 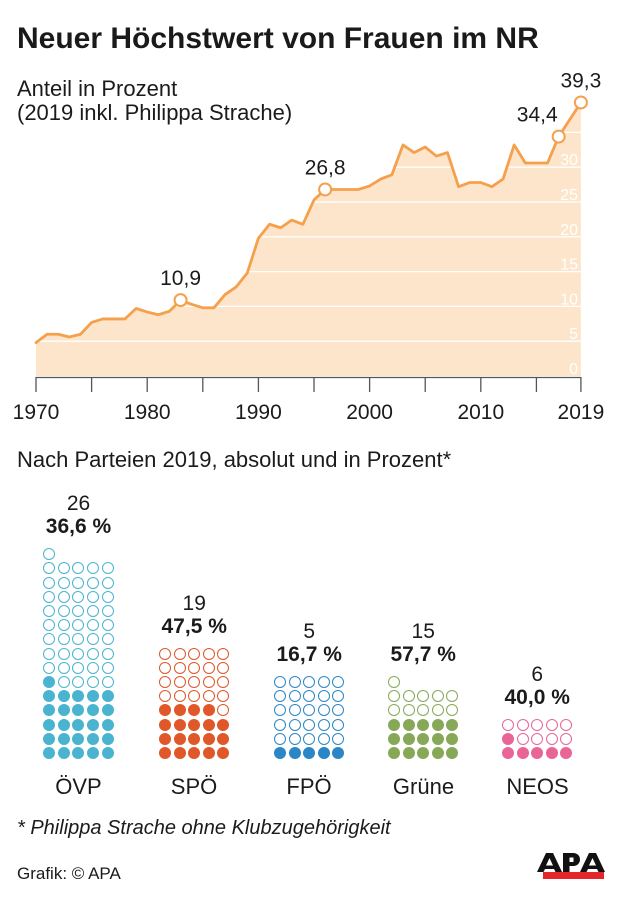 I want to click on y-tick-label: 20, so click(x=569, y=230).